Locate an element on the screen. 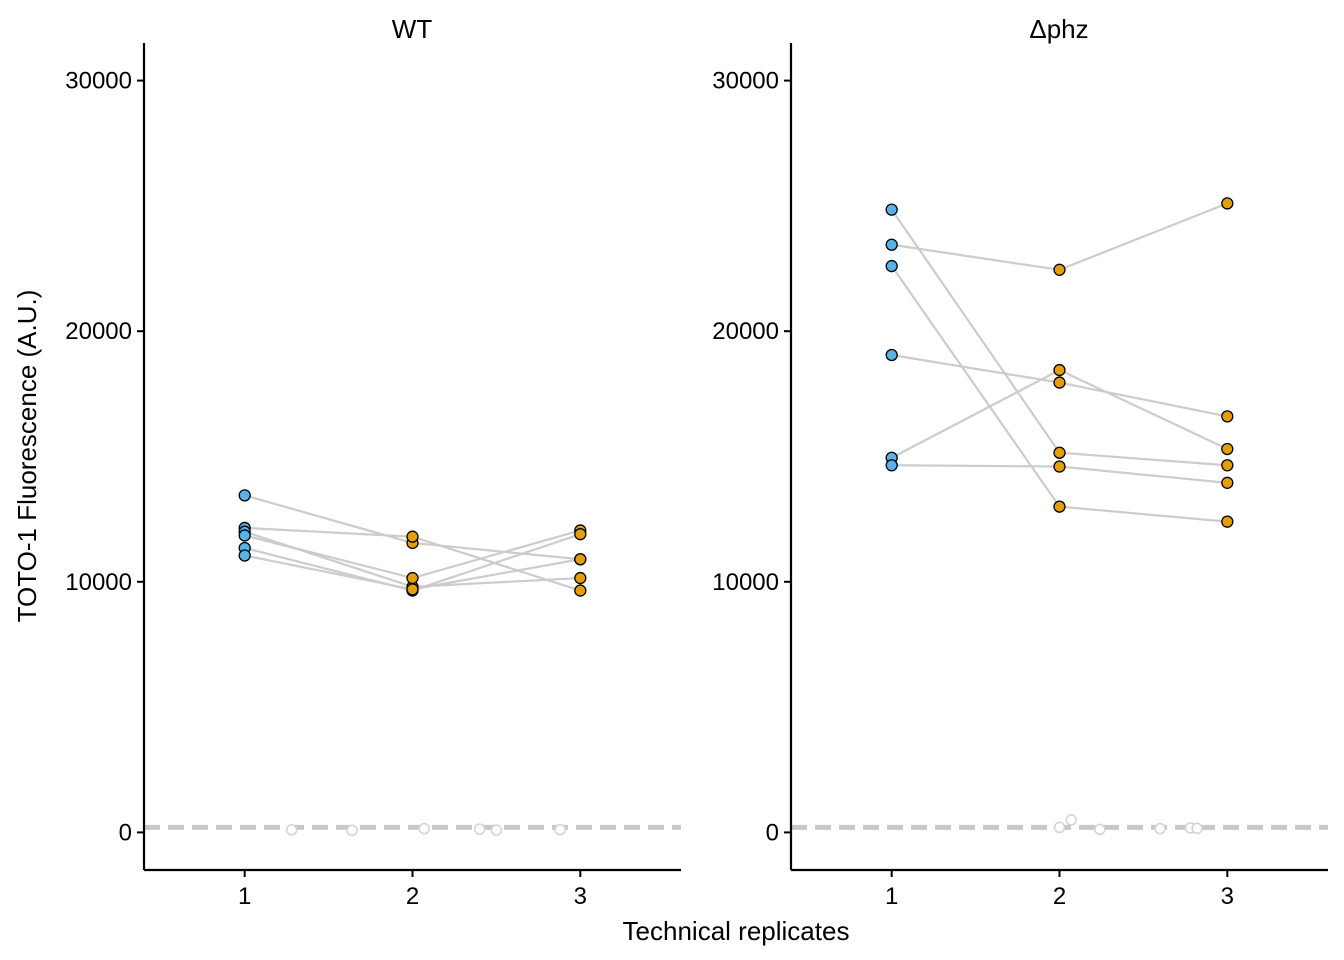 Image resolution: width=1344 pixels, height=960 pixels. data-point-dphz-s3-x3 is located at coordinates (1227, 521).